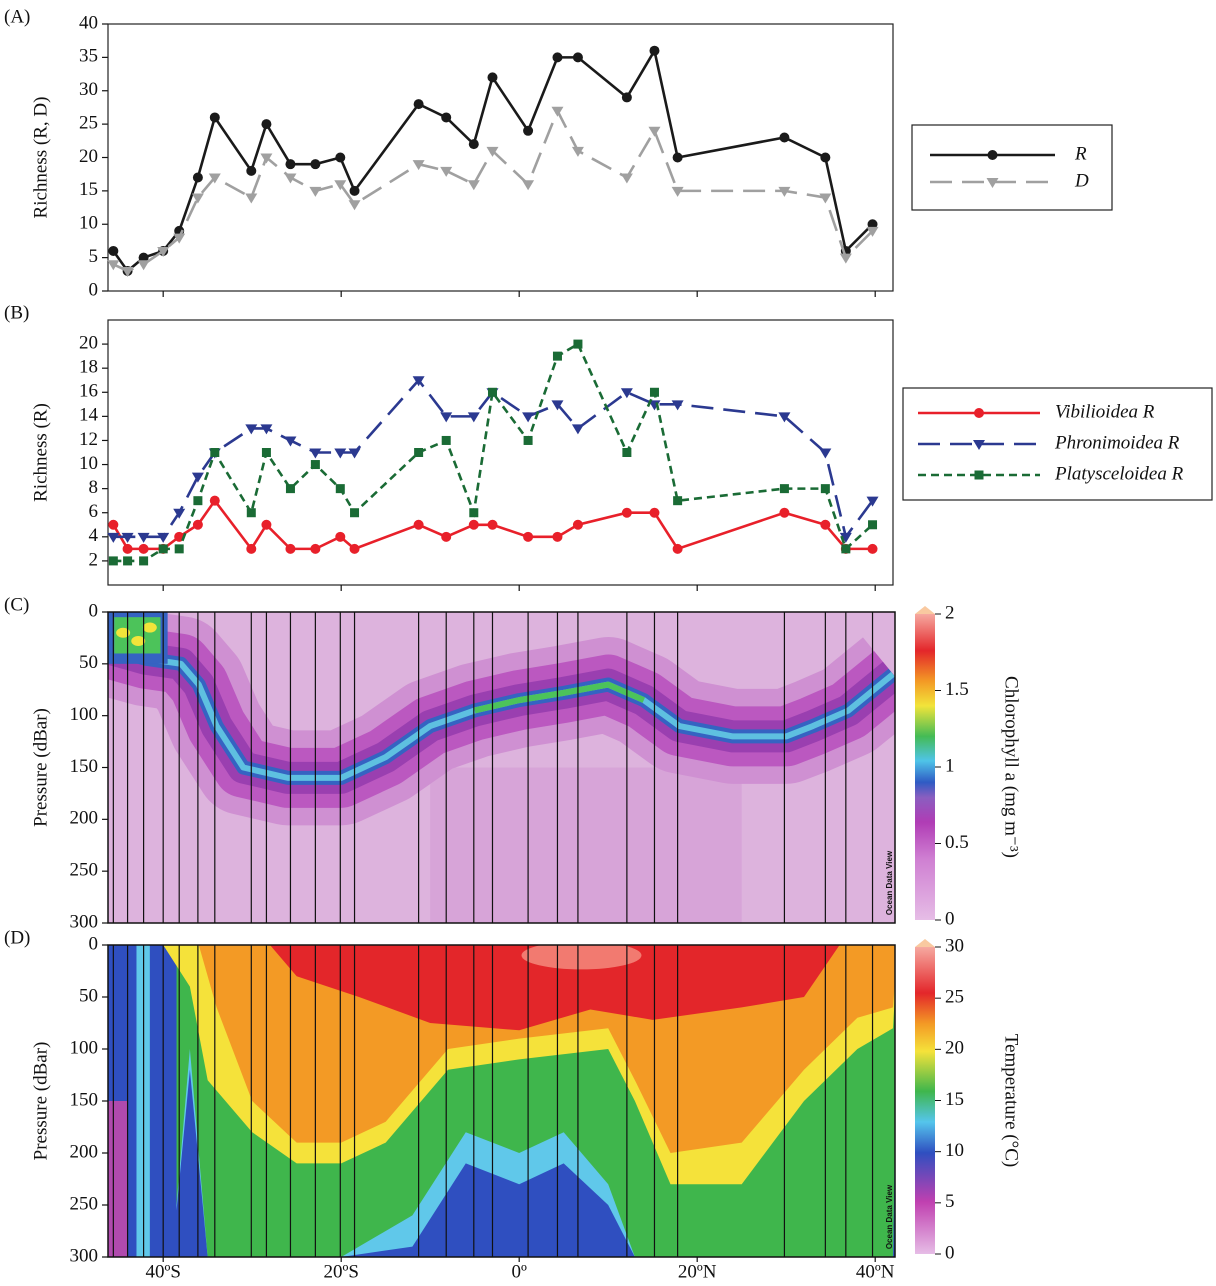  What do you see at coordinates (94, 256) in the screenshot?
I see `y-tick-label: 5` at bounding box center [94, 256].